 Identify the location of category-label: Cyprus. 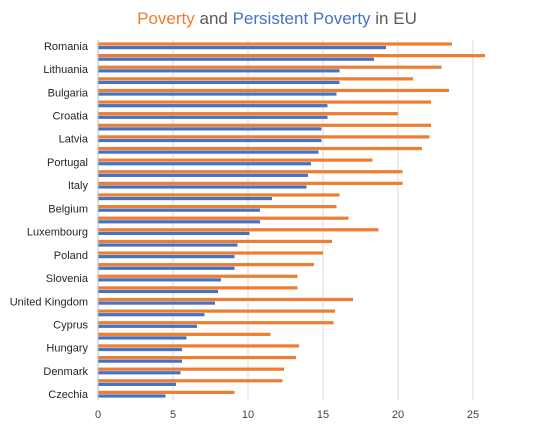
(70, 326).